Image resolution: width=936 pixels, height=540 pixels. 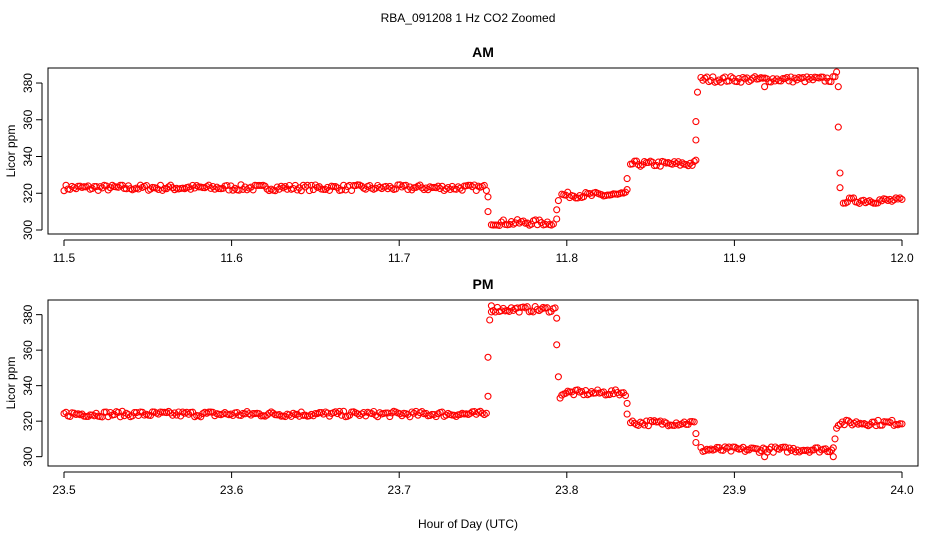 I want to click on y-tick-label-am: 380, so click(x=28, y=83).